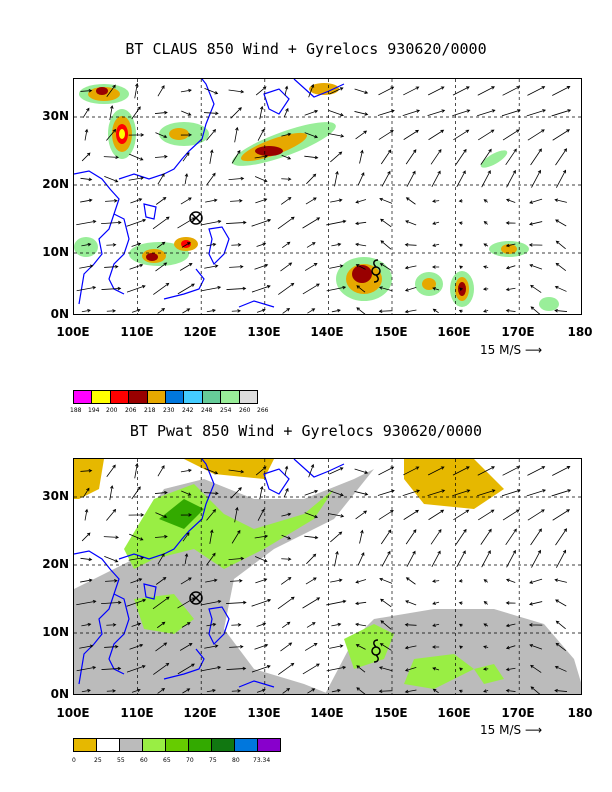  I want to click on legend-label: 70, so click(190, 760).